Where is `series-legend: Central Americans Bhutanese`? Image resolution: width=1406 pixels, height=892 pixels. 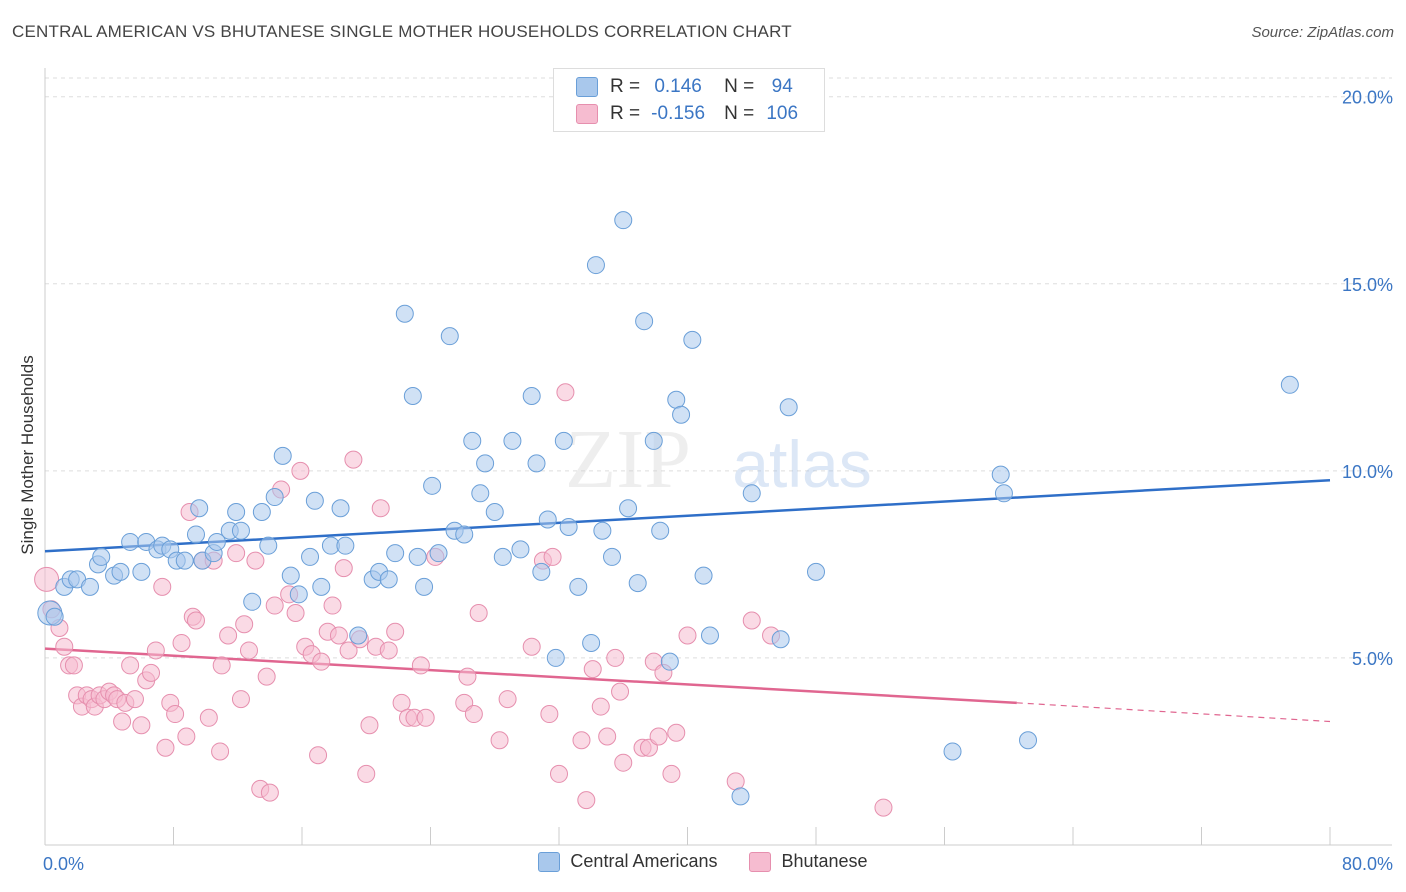
series-legend: Central Americans Bhutanese is located at coordinates (703, 861).